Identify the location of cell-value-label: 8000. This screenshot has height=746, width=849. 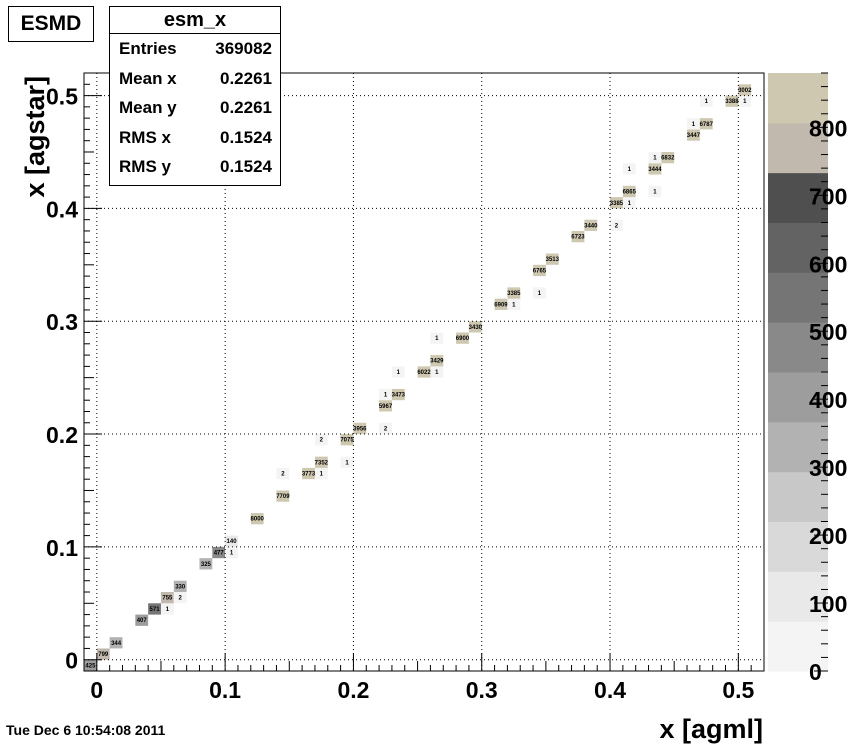
(258, 520).